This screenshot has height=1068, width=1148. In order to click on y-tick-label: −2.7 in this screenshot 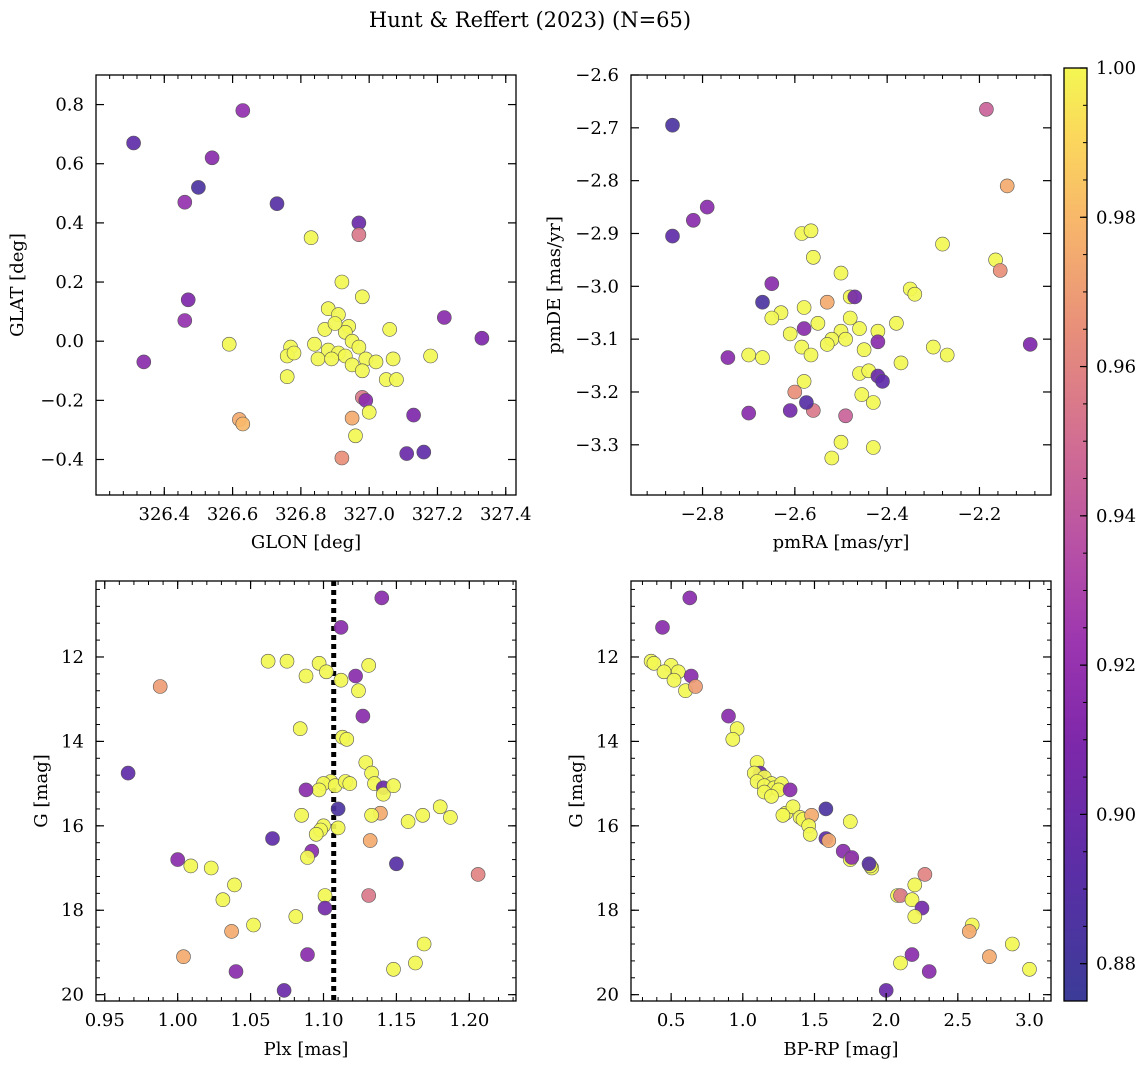, I will do `click(597, 128)`.